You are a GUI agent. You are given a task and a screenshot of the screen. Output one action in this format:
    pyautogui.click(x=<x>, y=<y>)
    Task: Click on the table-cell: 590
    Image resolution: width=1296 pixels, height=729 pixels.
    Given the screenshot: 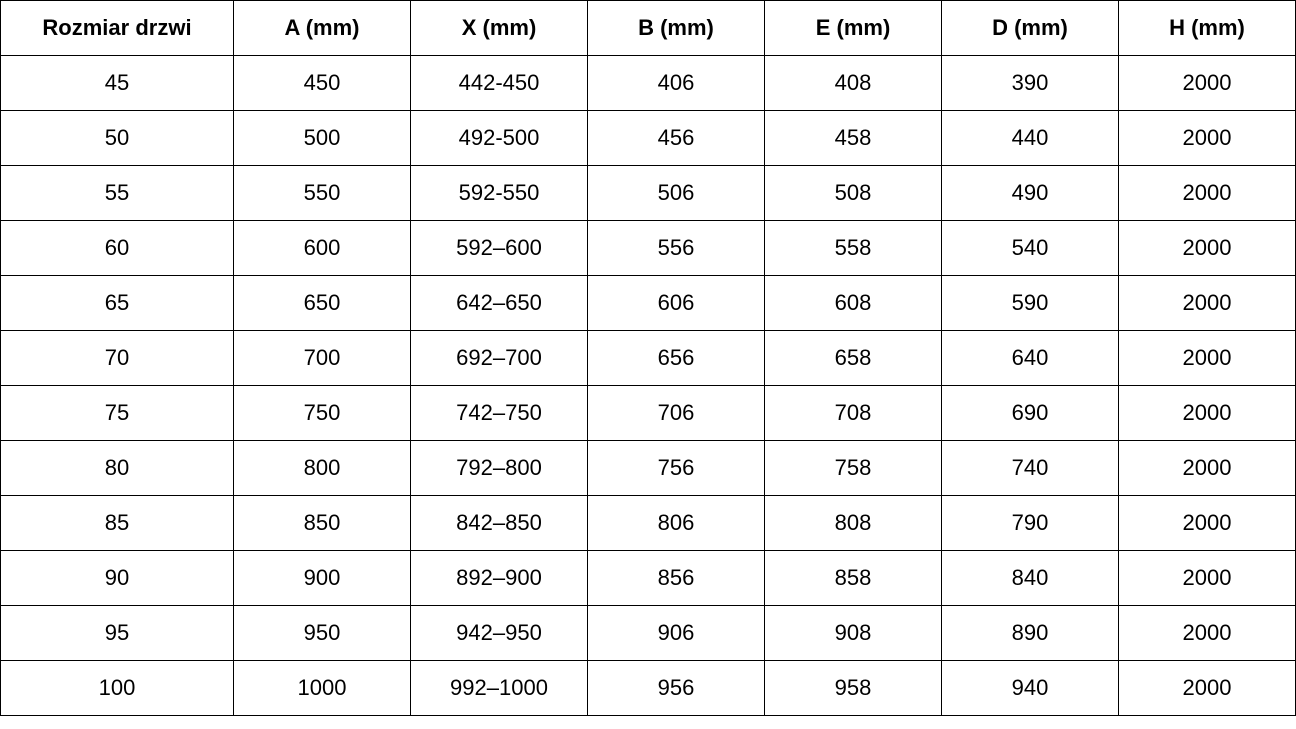 What is the action you would take?
    pyautogui.click(x=1030, y=303)
    